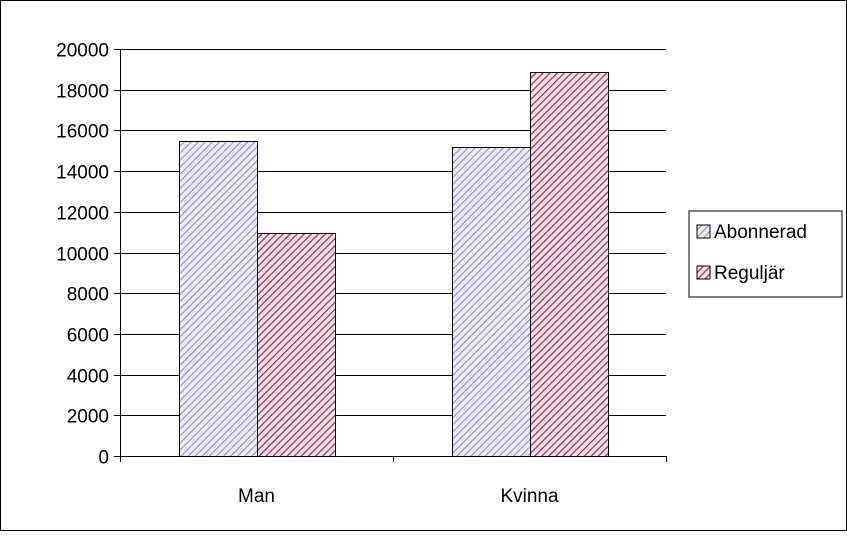 The width and height of the screenshot is (847, 536). What do you see at coordinates (760, 232) in the screenshot?
I see `legend-label-abonnerad: Abonnerad` at bounding box center [760, 232].